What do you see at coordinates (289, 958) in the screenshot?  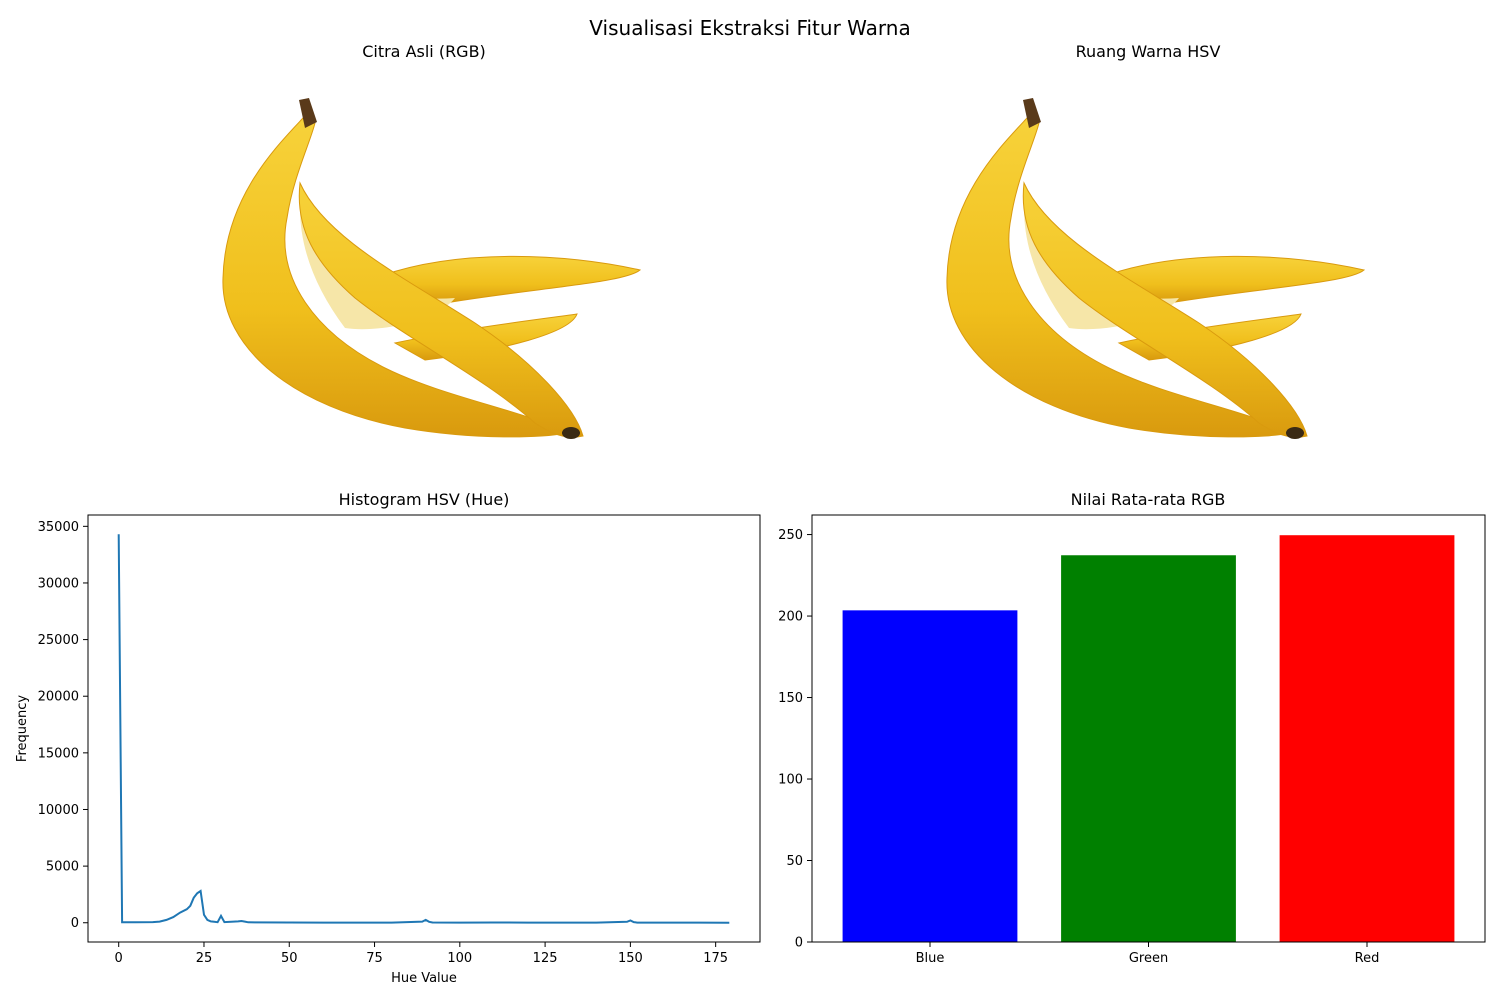 I see `x-tick-label: 50` at bounding box center [289, 958].